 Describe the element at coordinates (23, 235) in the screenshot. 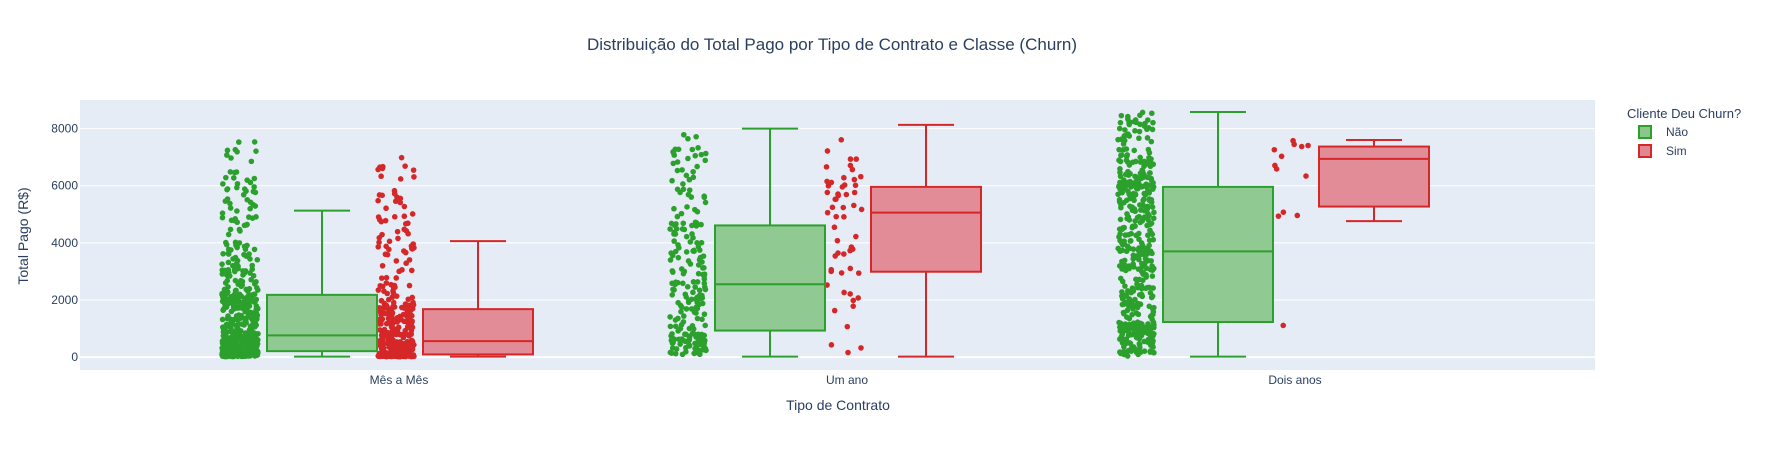

I see `y-axis-title: Total Pago (R$)` at that location.